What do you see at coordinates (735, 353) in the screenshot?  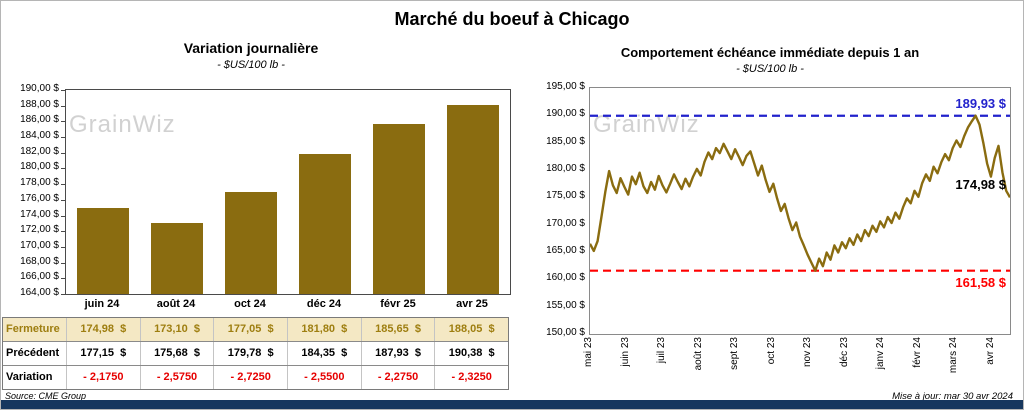 I see `x-axis-label: sept 23` at bounding box center [735, 353].